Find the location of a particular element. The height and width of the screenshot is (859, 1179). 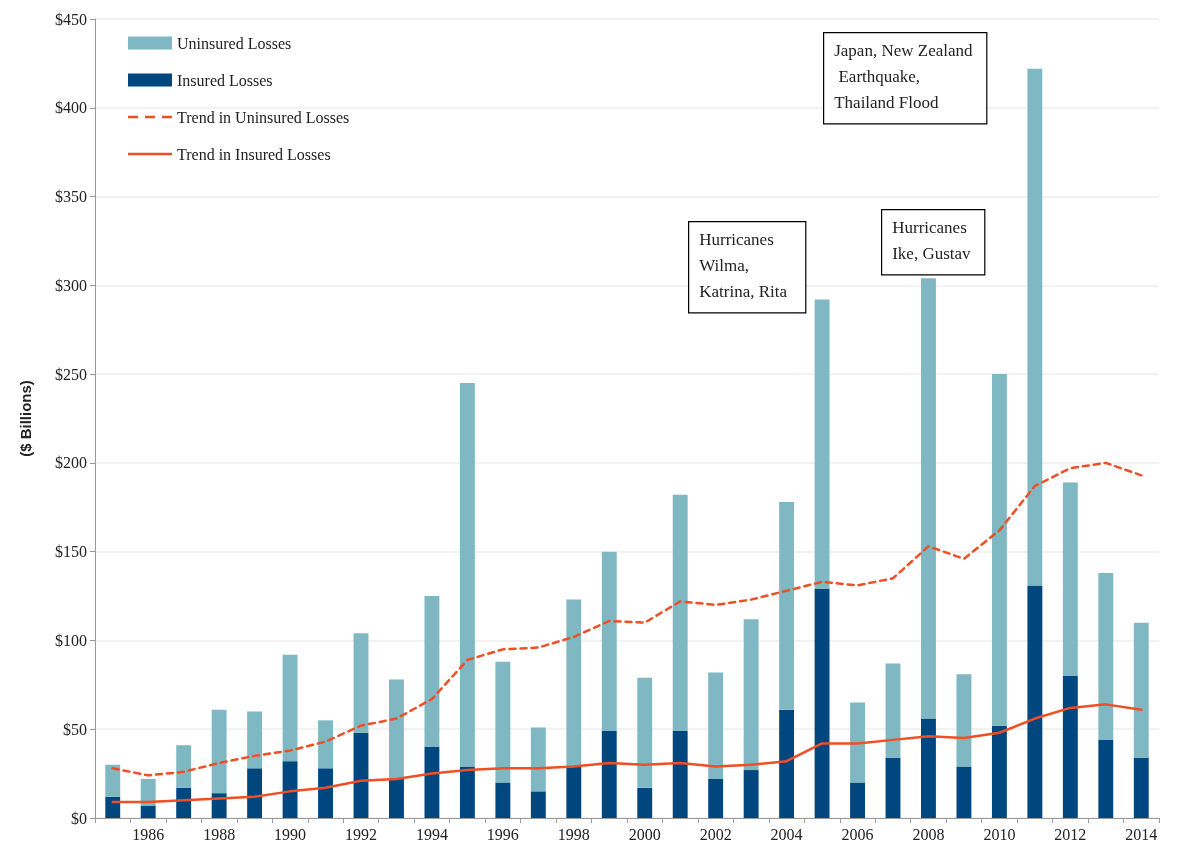

x-tick-label: 2012 is located at coordinates (1070, 834).